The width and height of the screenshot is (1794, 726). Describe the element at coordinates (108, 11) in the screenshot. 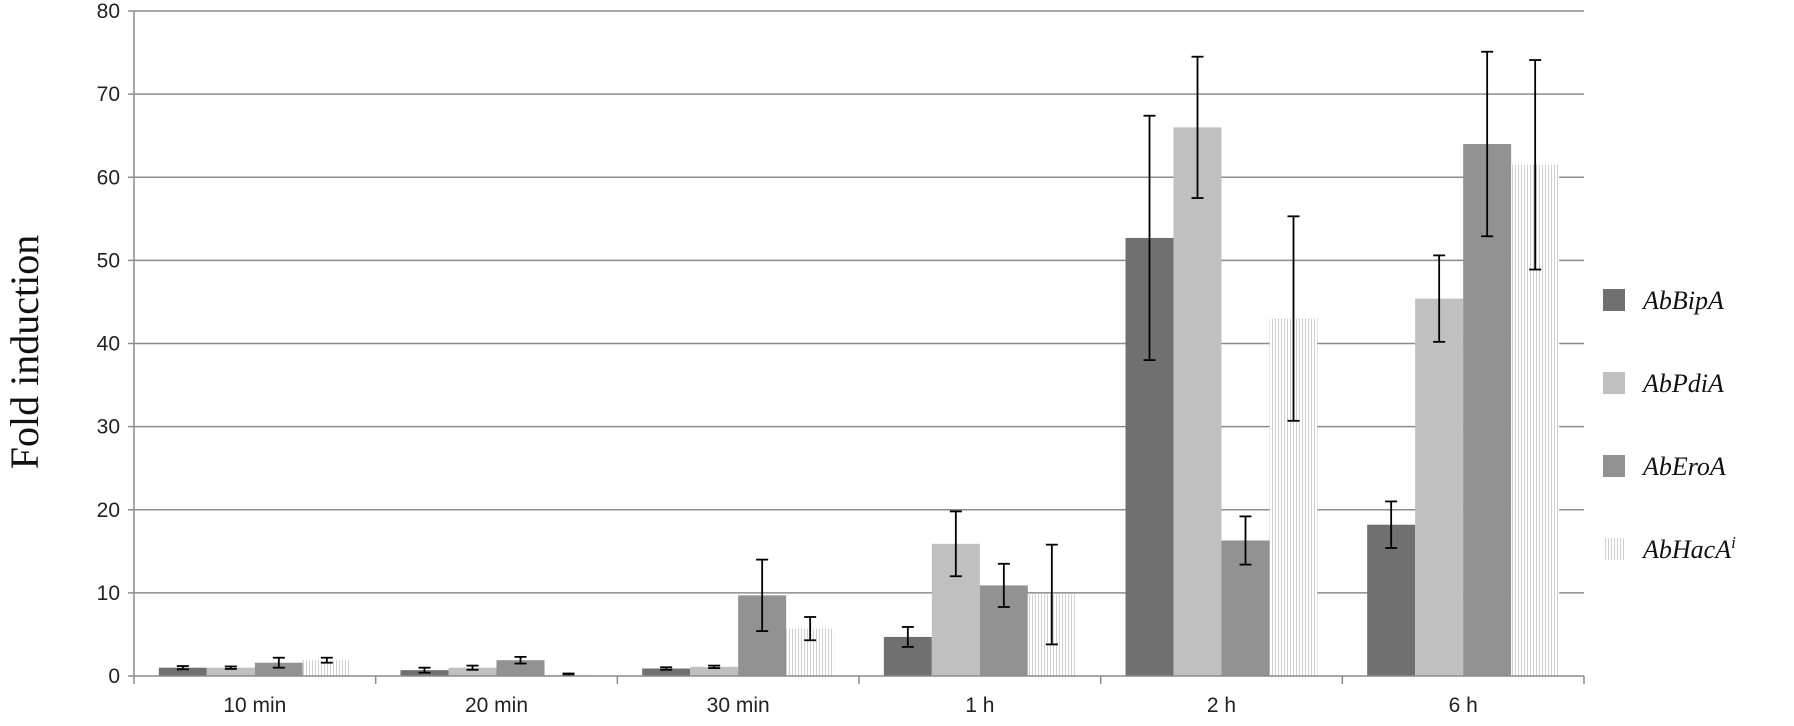

I see `y-tick-label: 80` at that location.